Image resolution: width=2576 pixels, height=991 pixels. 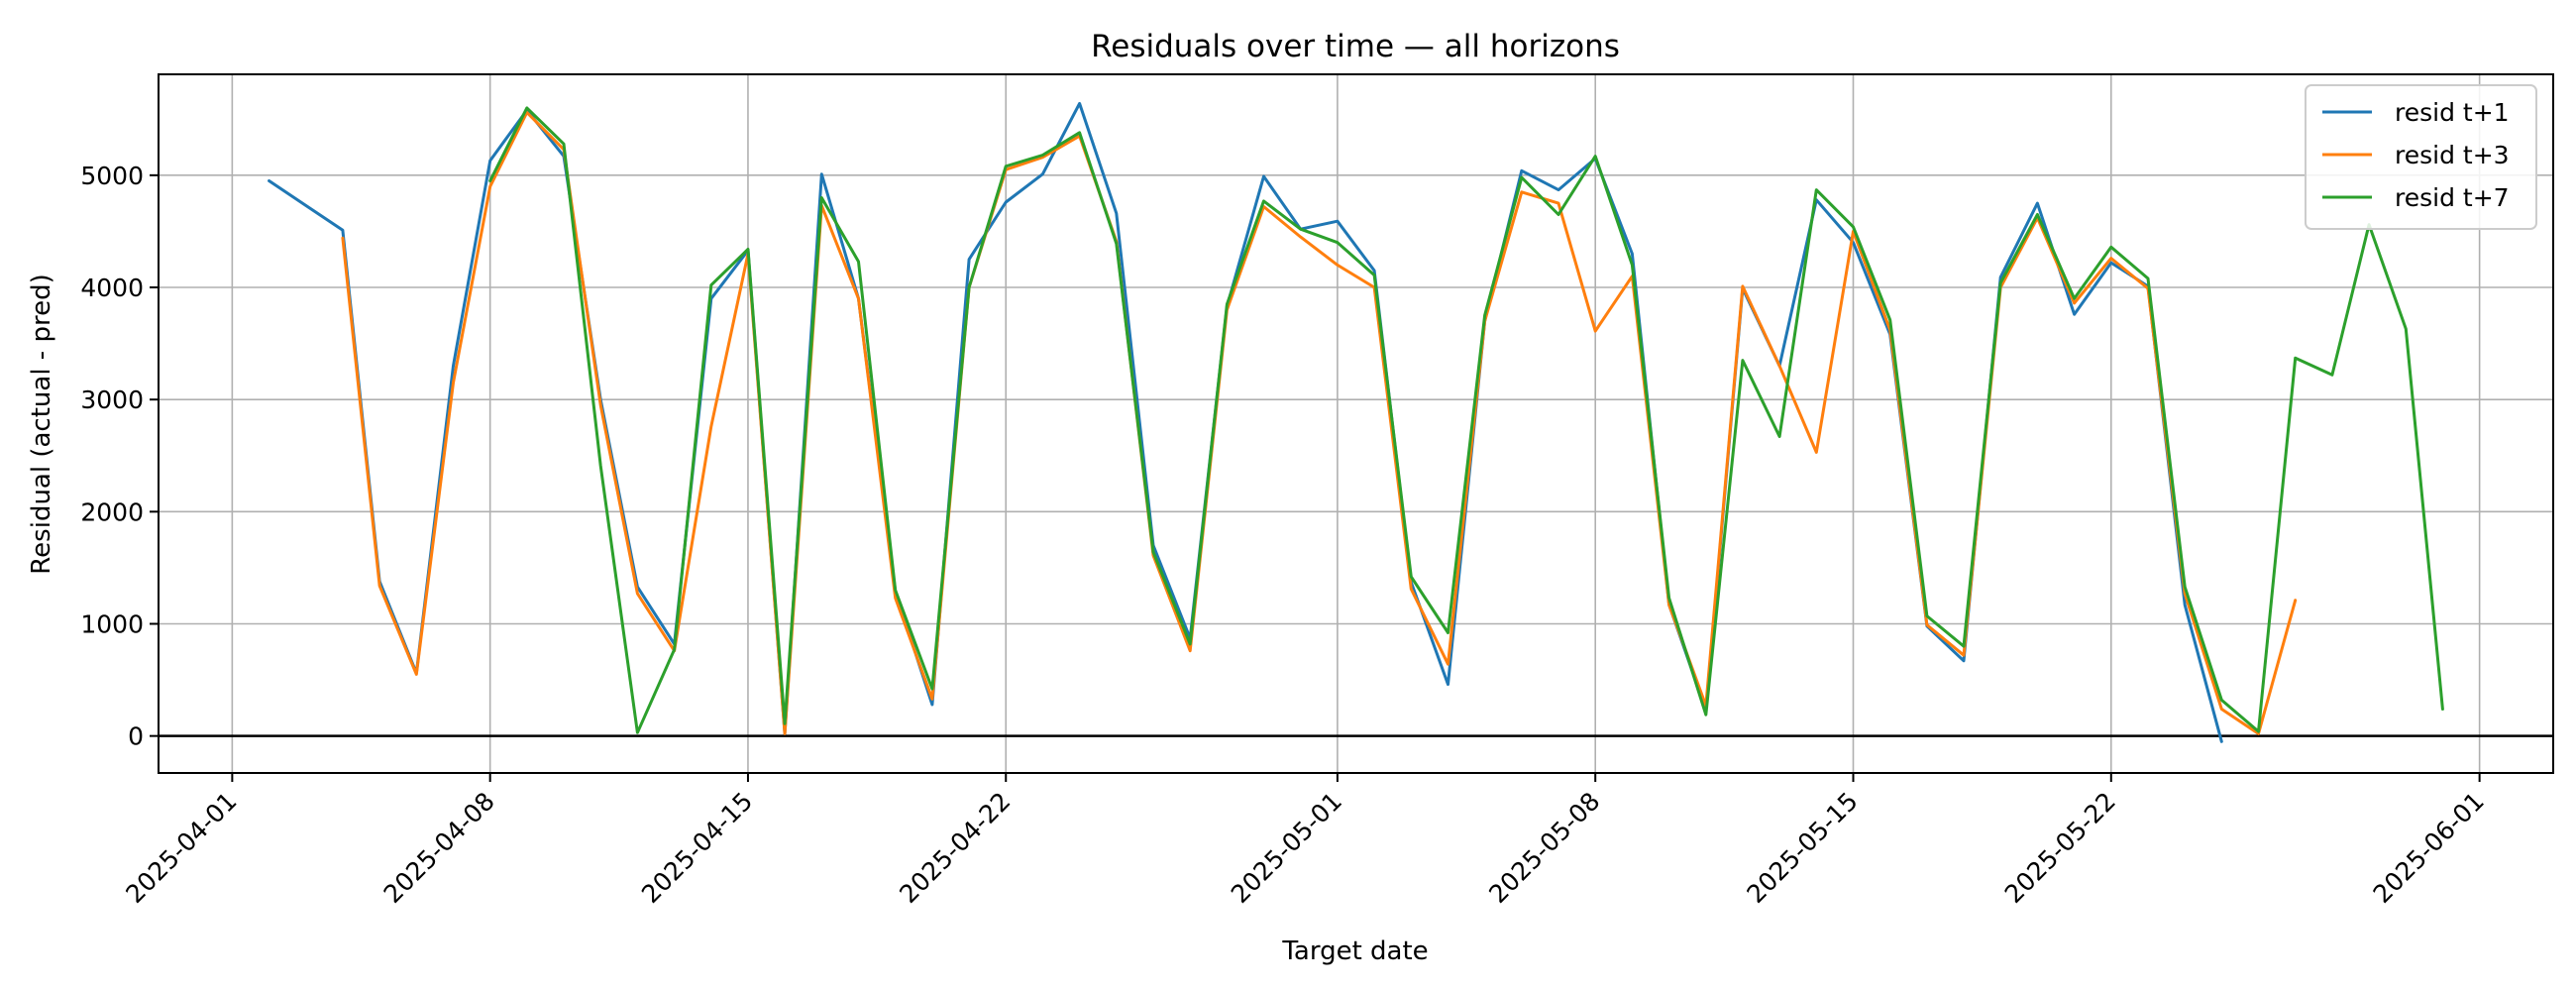 What do you see at coordinates (112, 623) in the screenshot?
I see `y-tick-label: 1000` at bounding box center [112, 623].